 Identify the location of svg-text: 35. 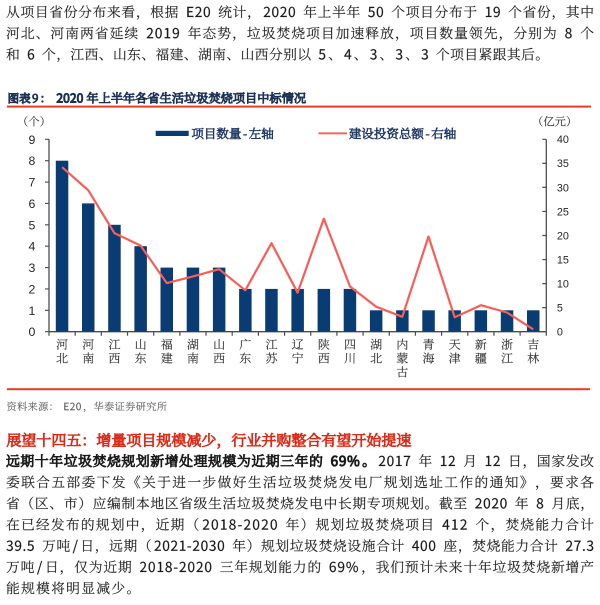
(563, 164).